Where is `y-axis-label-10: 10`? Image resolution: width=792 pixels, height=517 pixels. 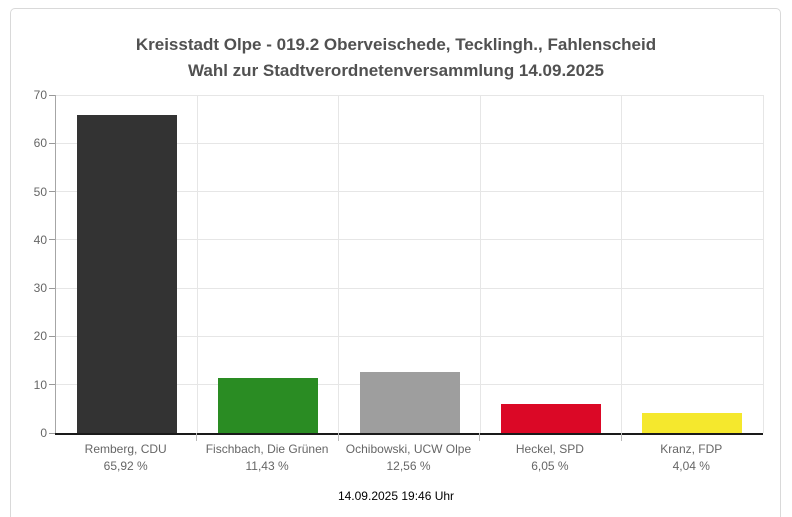
y-axis-label-10: 10 is located at coordinates (40, 384).